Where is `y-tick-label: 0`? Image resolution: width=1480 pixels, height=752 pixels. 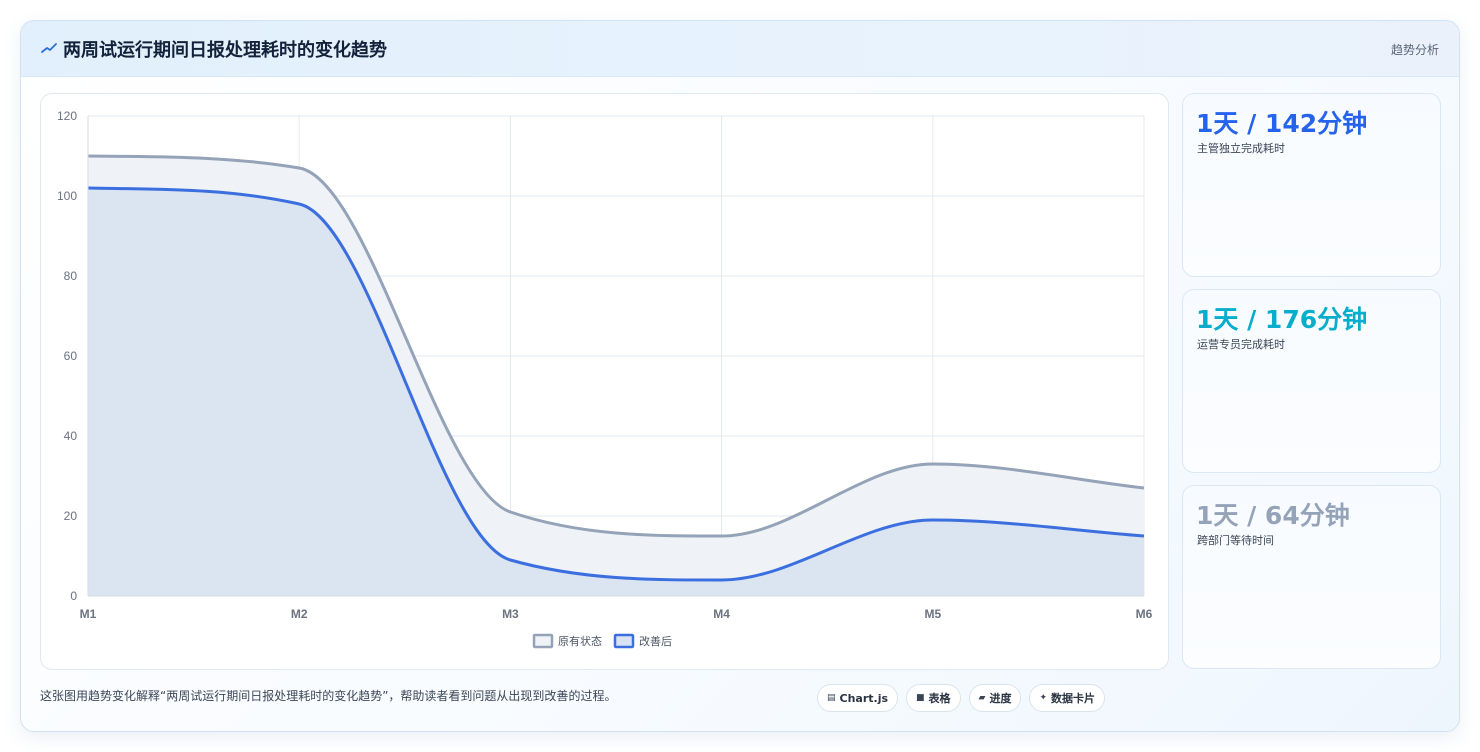 y-tick-label: 0 is located at coordinates (73, 596).